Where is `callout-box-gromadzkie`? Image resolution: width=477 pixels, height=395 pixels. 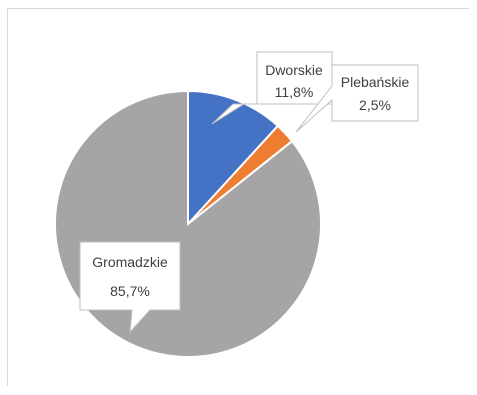 callout-box-gromadzkie is located at coordinates (130, 287).